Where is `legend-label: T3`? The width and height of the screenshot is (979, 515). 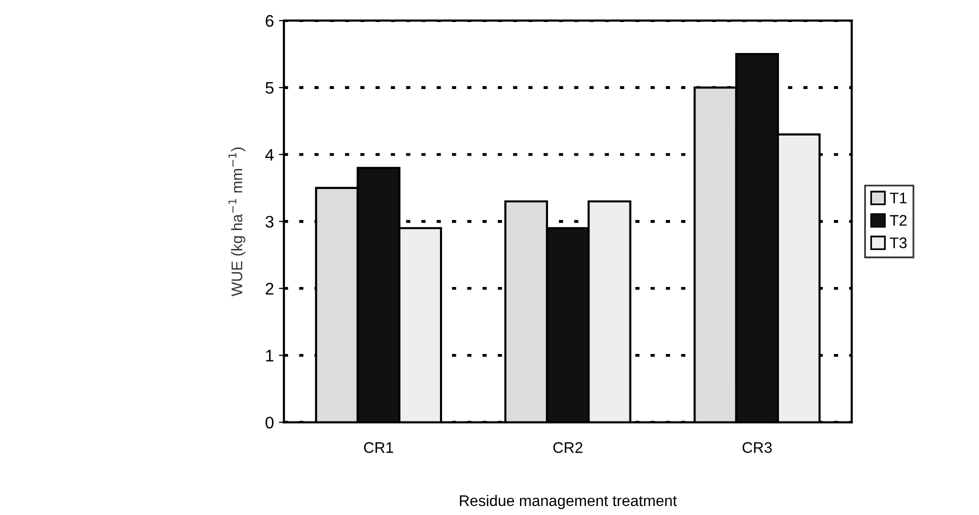
legend-label: T3 is located at coordinates (898, 242).